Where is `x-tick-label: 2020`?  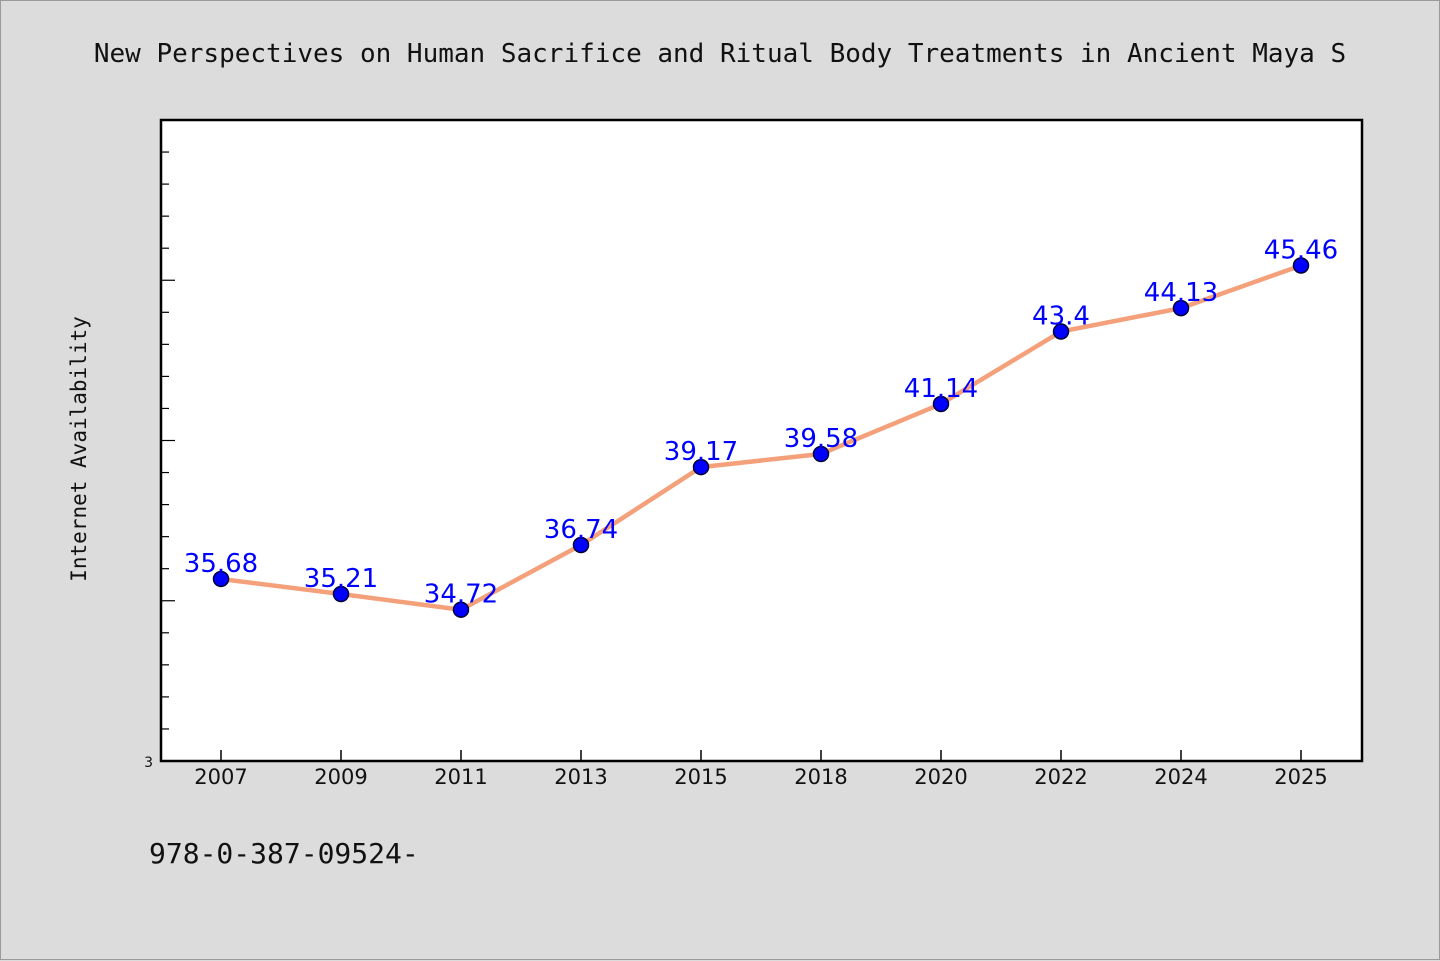
x-tick-label: 2020 is located at coordinates (940, 777).